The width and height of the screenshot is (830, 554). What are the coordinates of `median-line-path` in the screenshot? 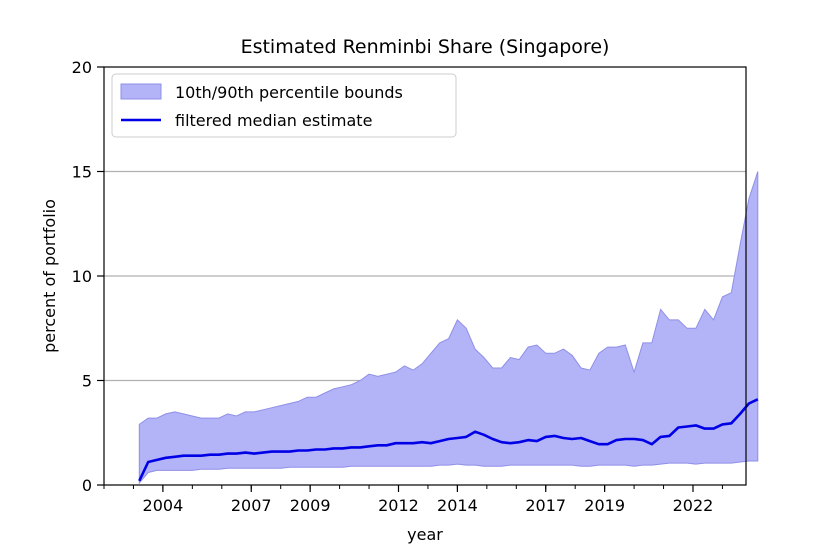 It's located at (448, 440).